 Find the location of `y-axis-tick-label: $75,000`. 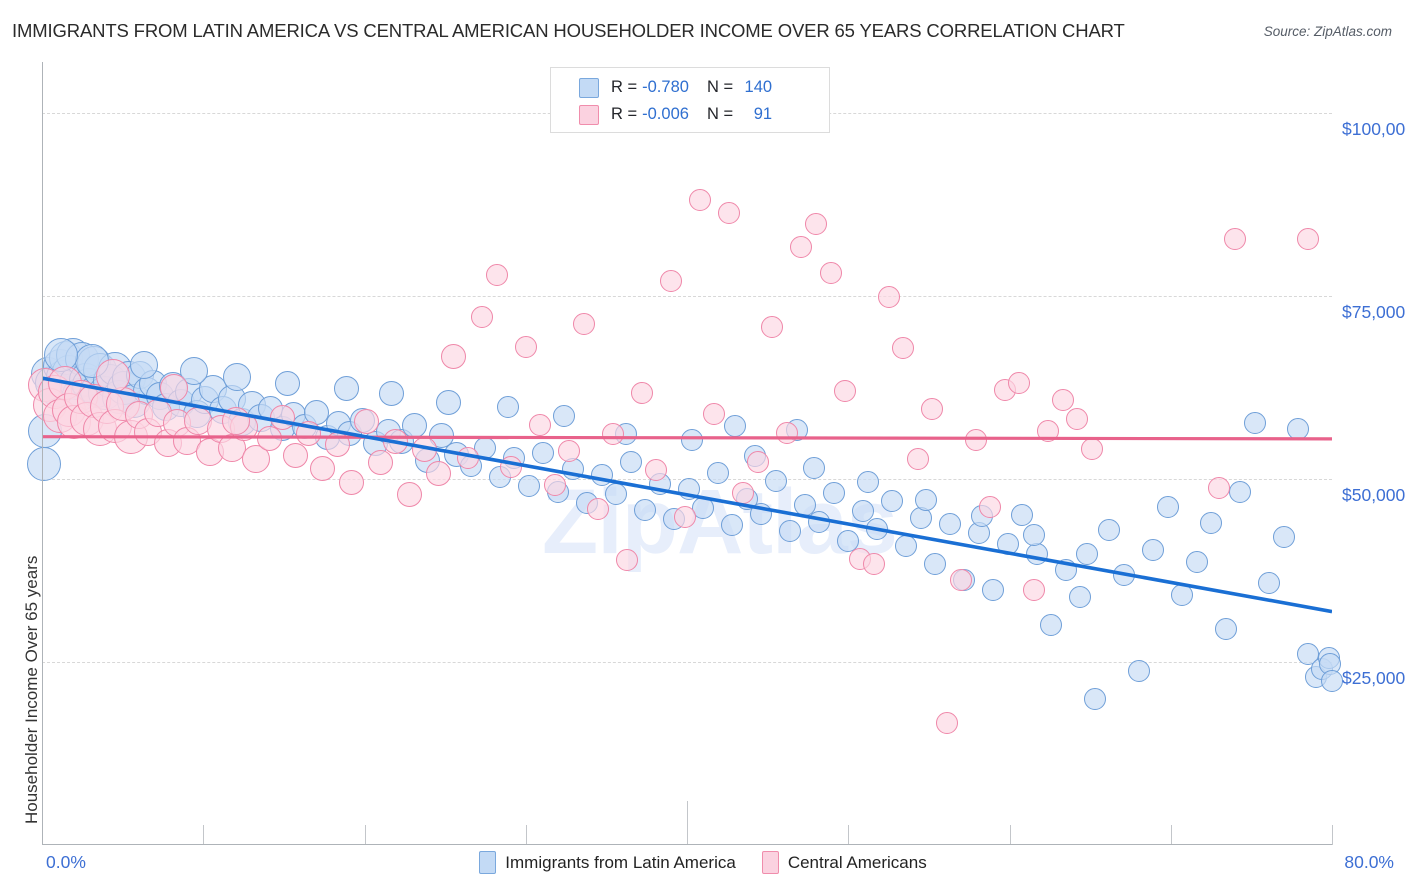

y-axis-tick-label: $75,000 is located at coordinates (1374, 312).